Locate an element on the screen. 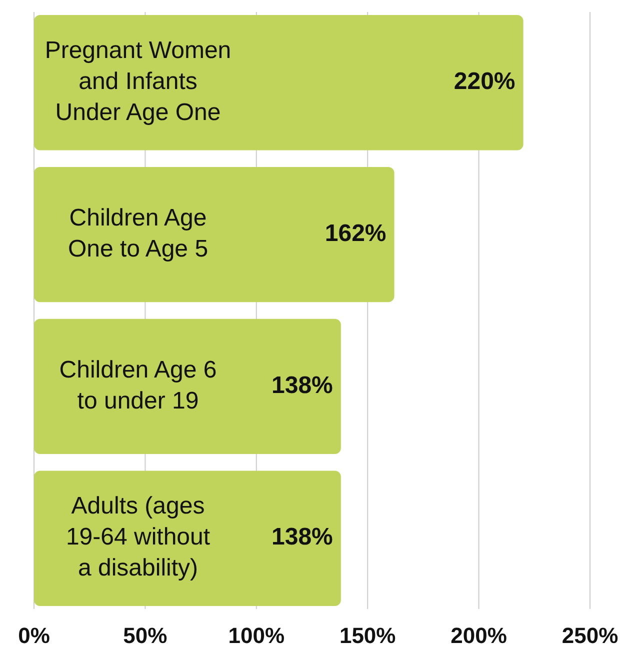  y-tick-label: Adults (ages 19-64 without a disability) is located at coordinates (138, 537).